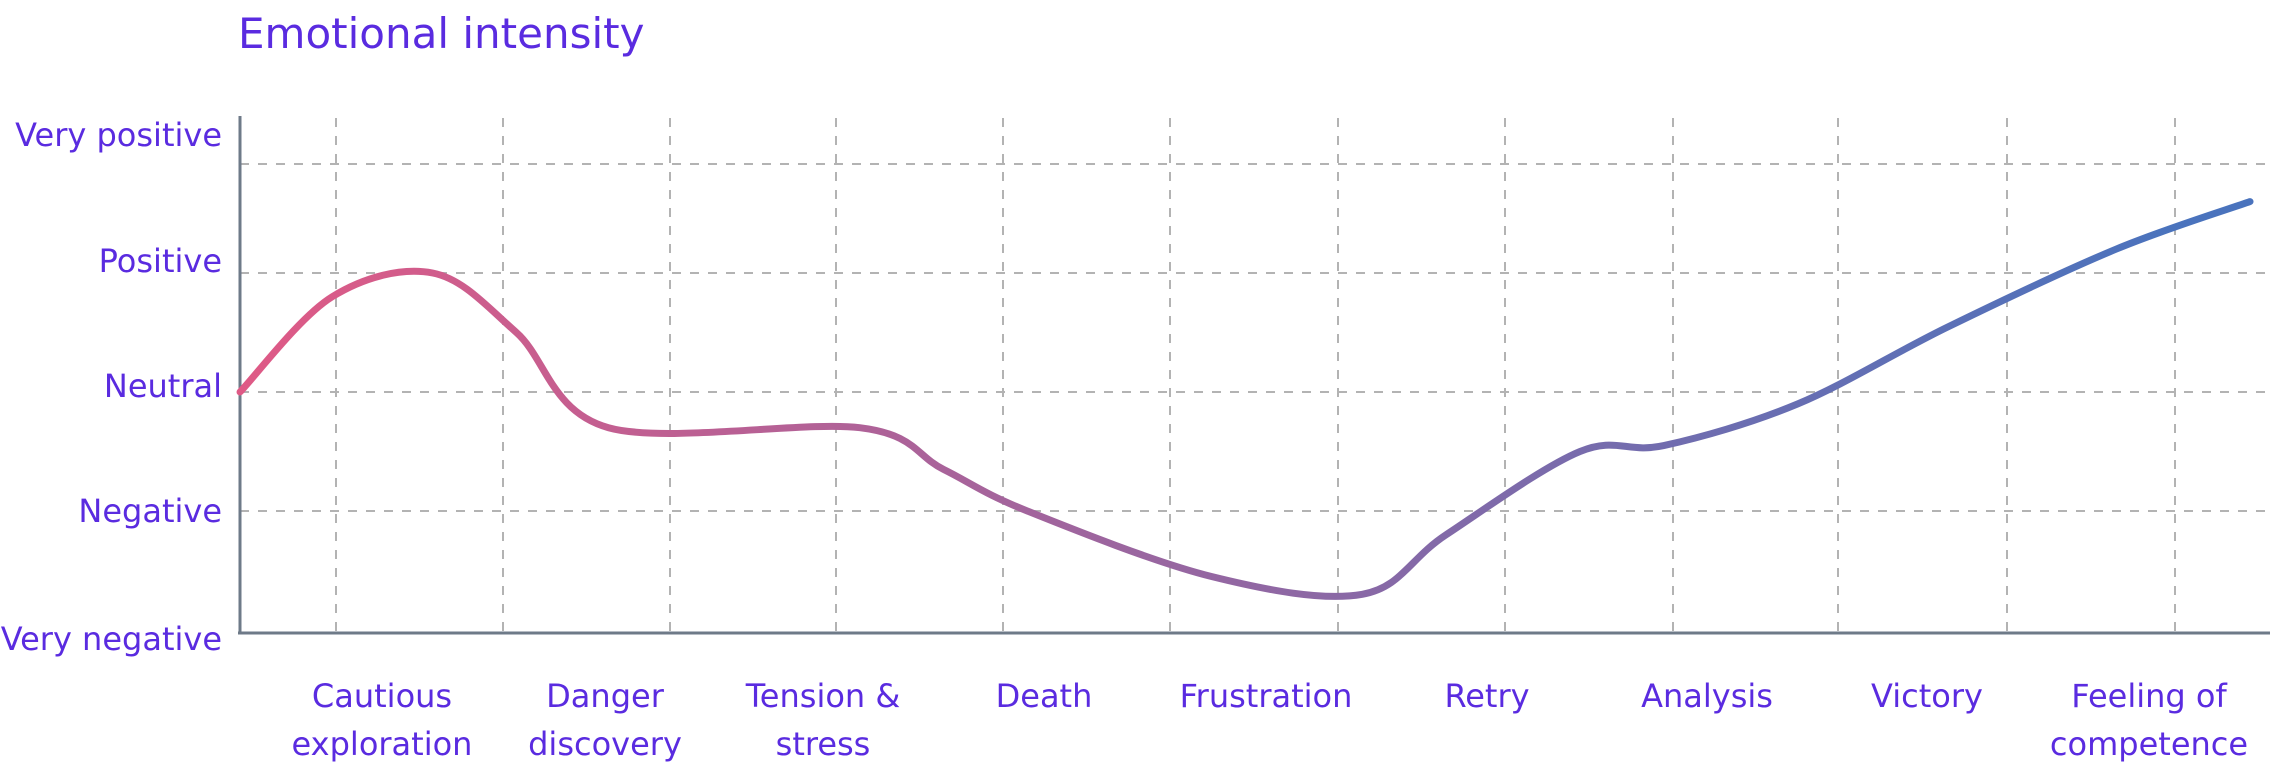 This screenshot has width=2278, height=765. Describe the element at coordinates (111, 639) in the screenshot. I see `y-tick-label-0: Very negative` at that location.